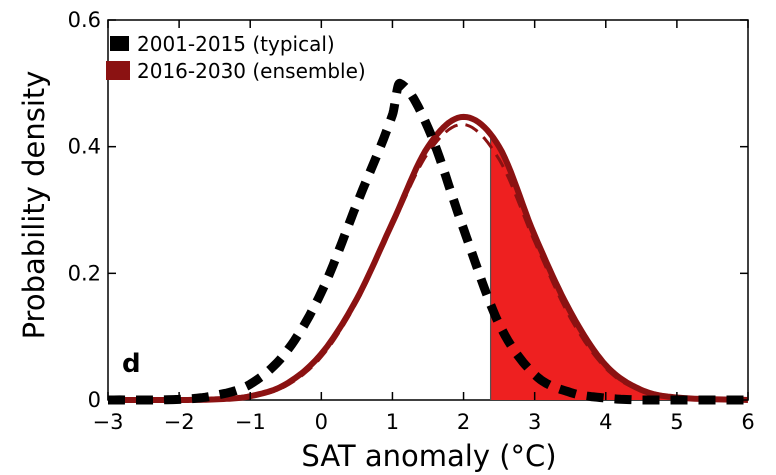 The width and height of the screenshot is (776, 475). I want to click on legend-label-ensemble: 2016-2030 (ensemble), so click(251, 71).